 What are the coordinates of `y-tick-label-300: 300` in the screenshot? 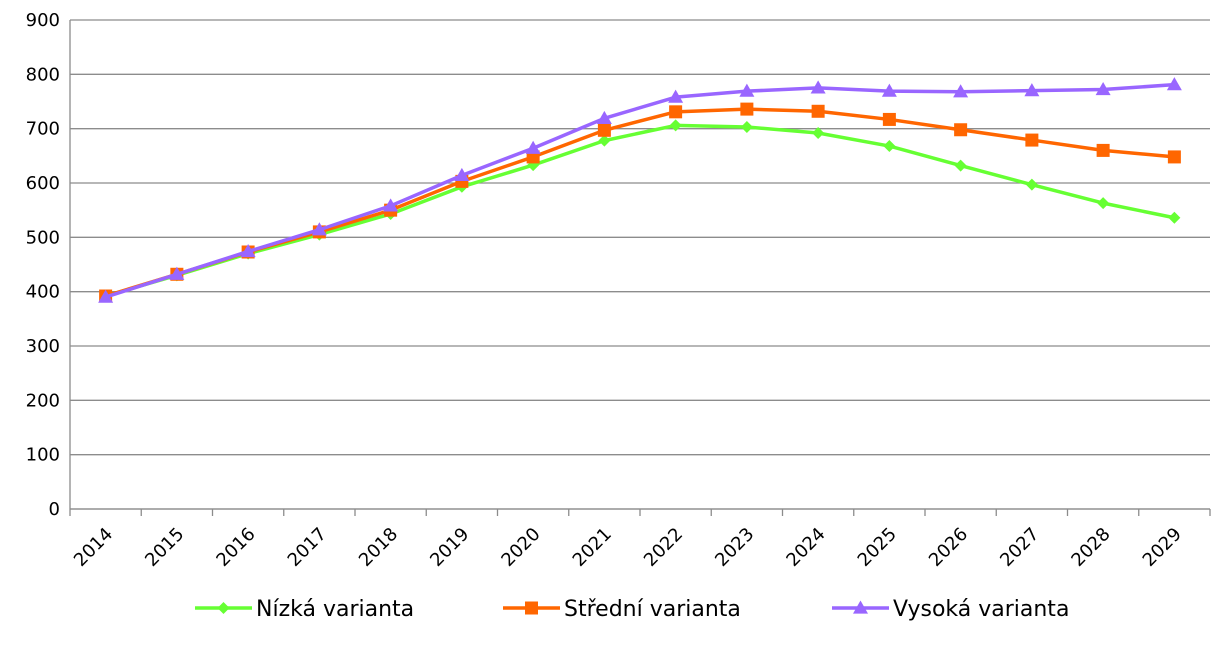 It's located at (43, 346).